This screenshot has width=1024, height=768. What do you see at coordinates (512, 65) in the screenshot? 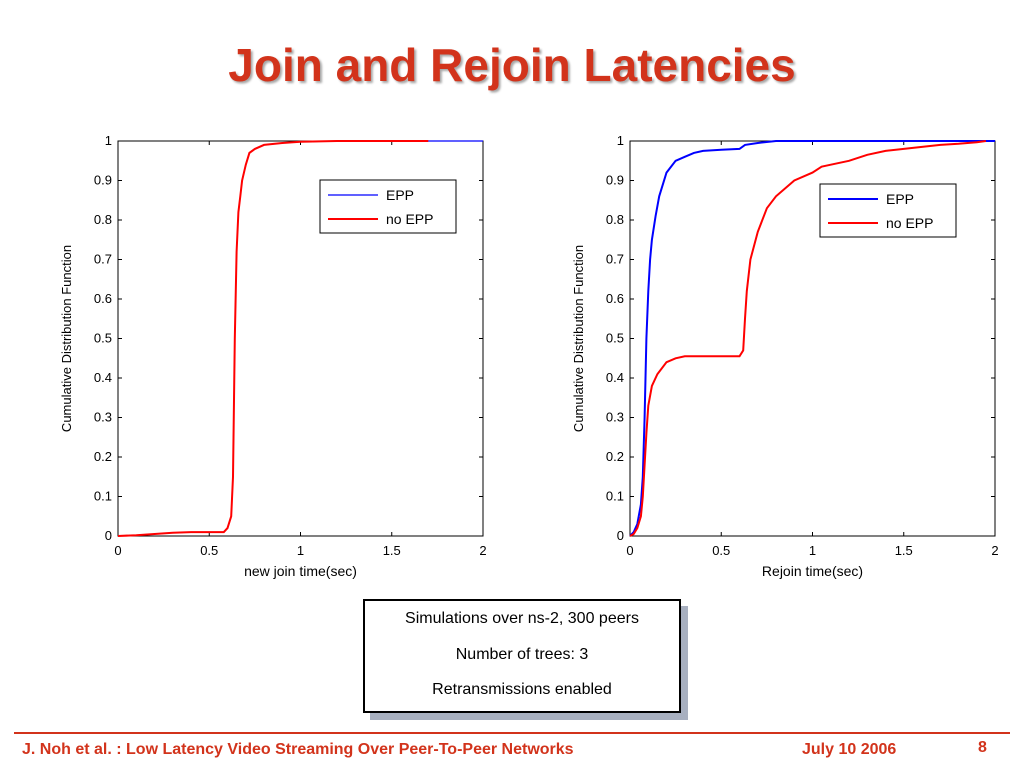
I see `slide-title: Join and Rejoin Latencies` at bounding box center [512, 65].